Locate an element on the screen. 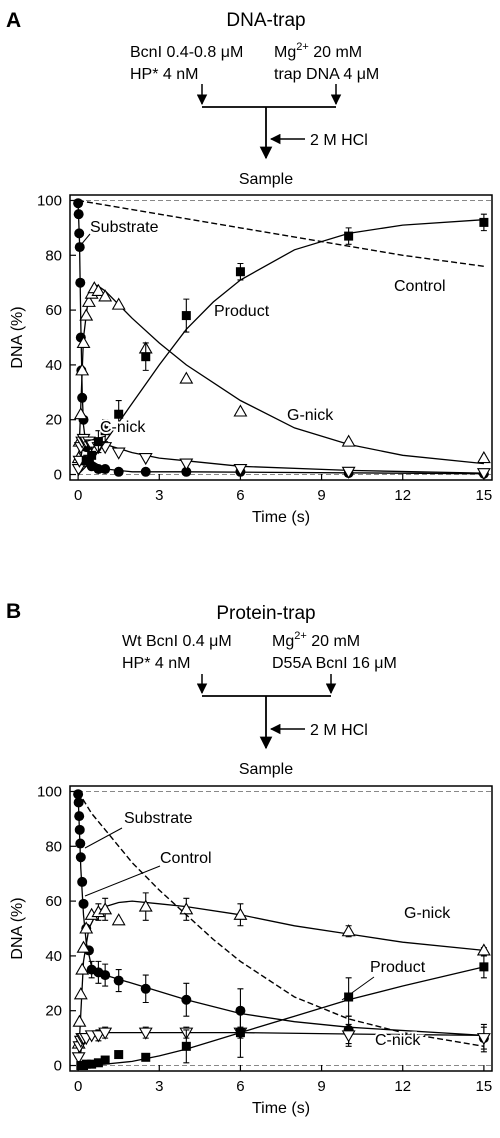 This screenshot has width=500, height=1138. panel-b-letter: B is located at coordinates (13, 611).